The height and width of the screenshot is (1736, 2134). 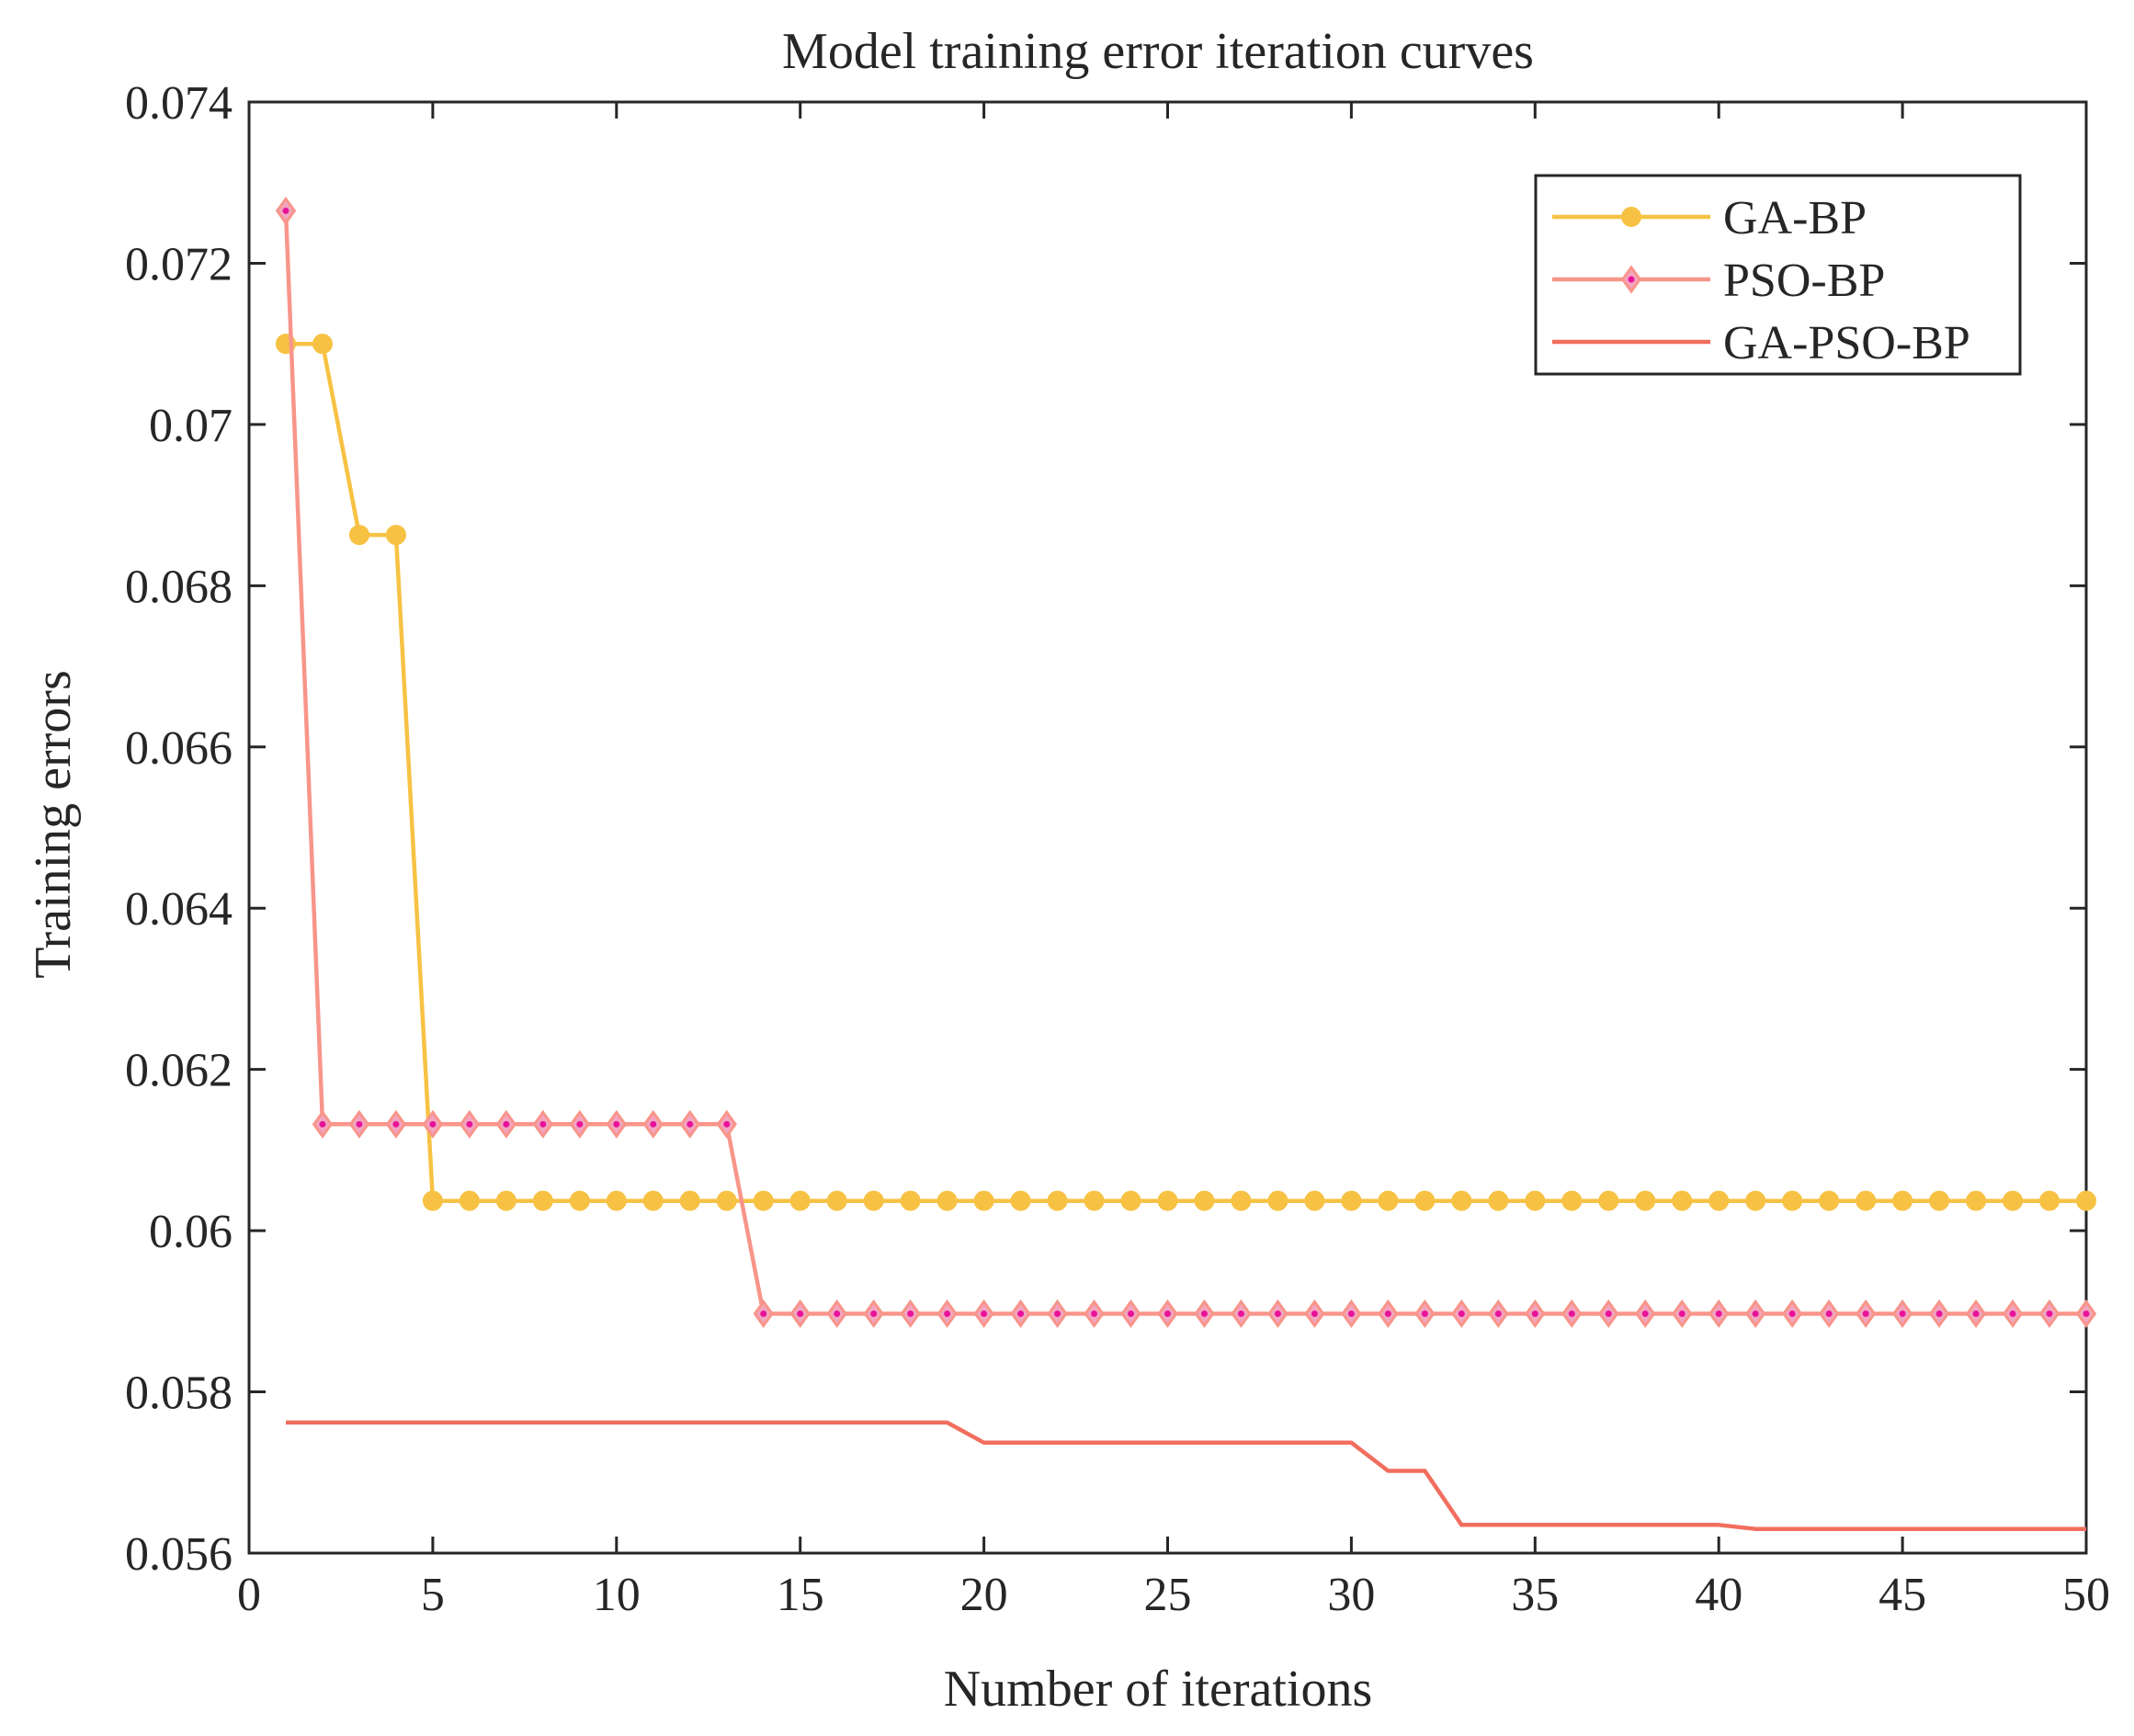 What do you see at coordinates (1804, 281) in the screenshot?
I see `legend-label-pso-bp: PSO-BP` at bounding box center [1804, 281].